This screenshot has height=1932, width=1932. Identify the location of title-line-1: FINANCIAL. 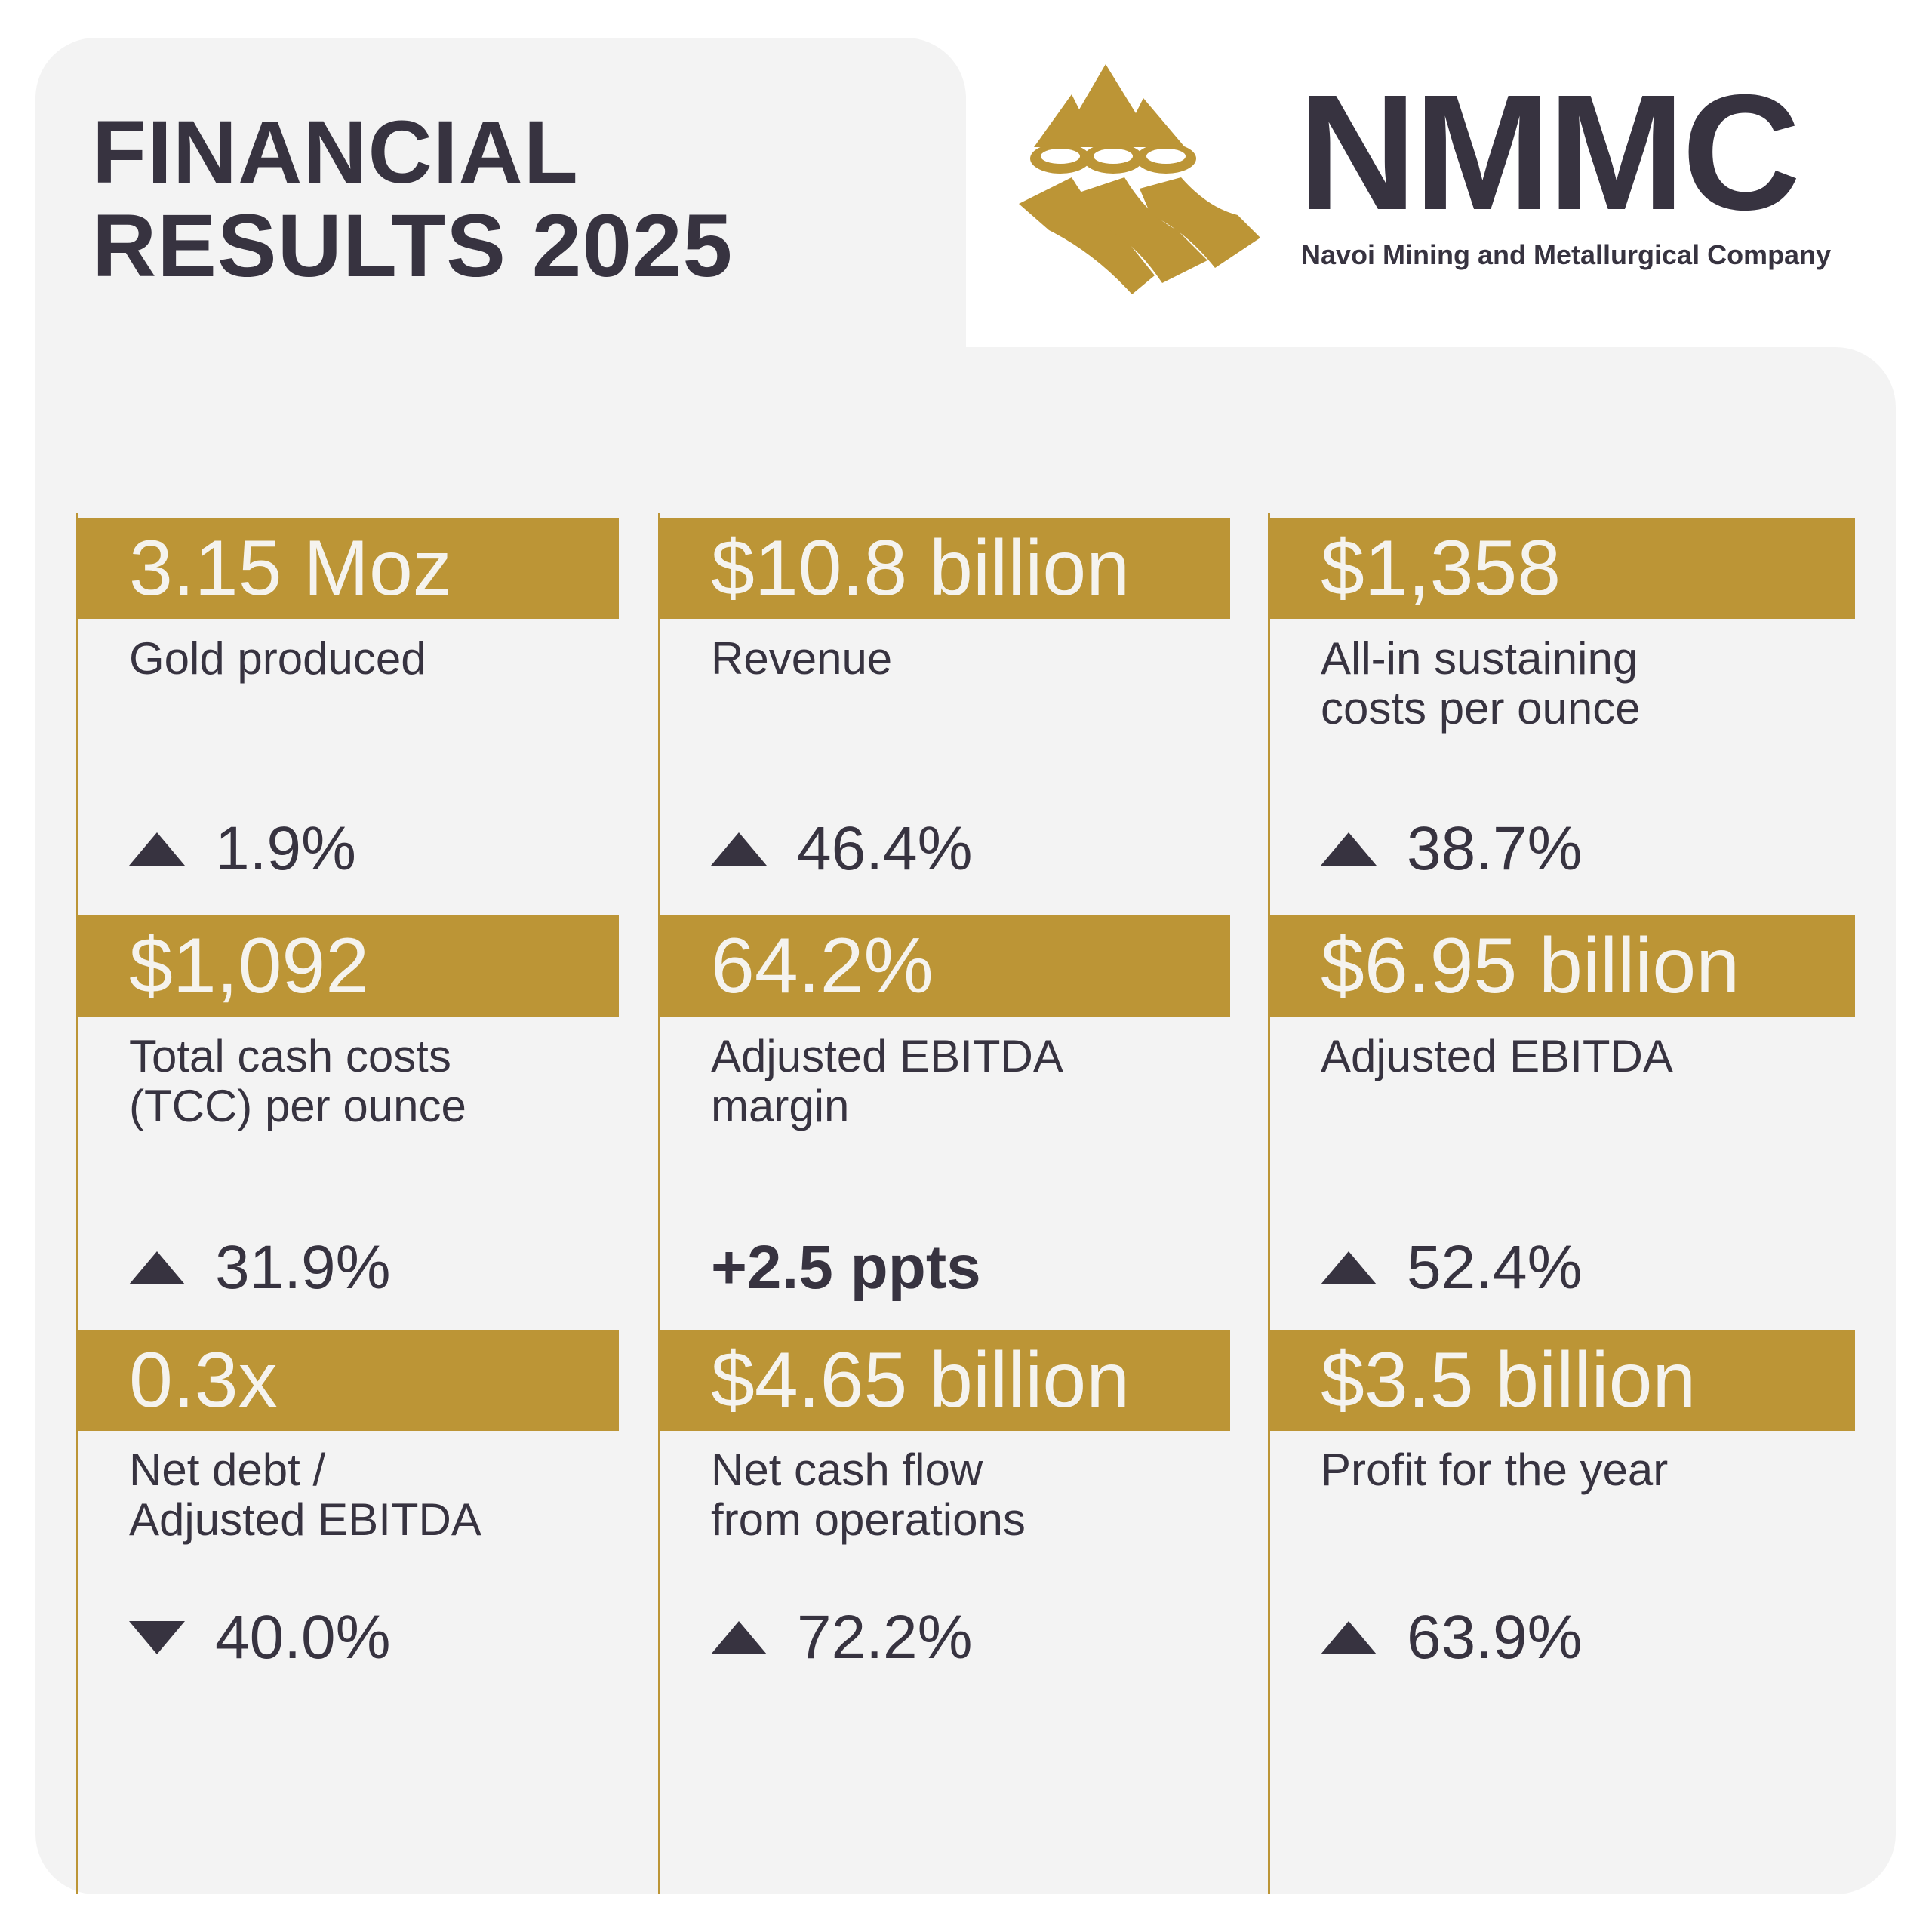
(335, 152).